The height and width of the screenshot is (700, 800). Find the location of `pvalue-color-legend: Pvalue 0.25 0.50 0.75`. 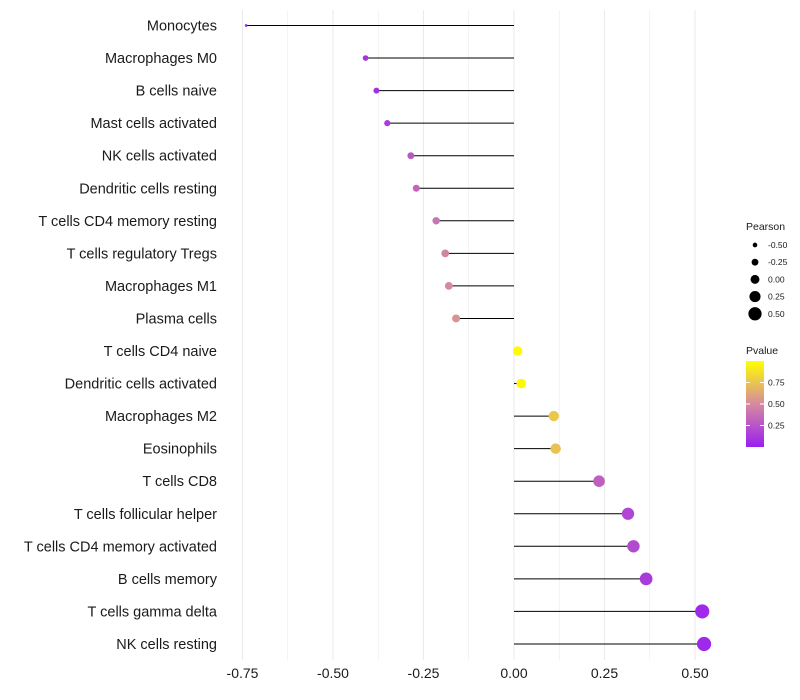

pvalue-color-legend: Pvalue 0.25 0.50 0.75 is located at coordinates (765, 396).